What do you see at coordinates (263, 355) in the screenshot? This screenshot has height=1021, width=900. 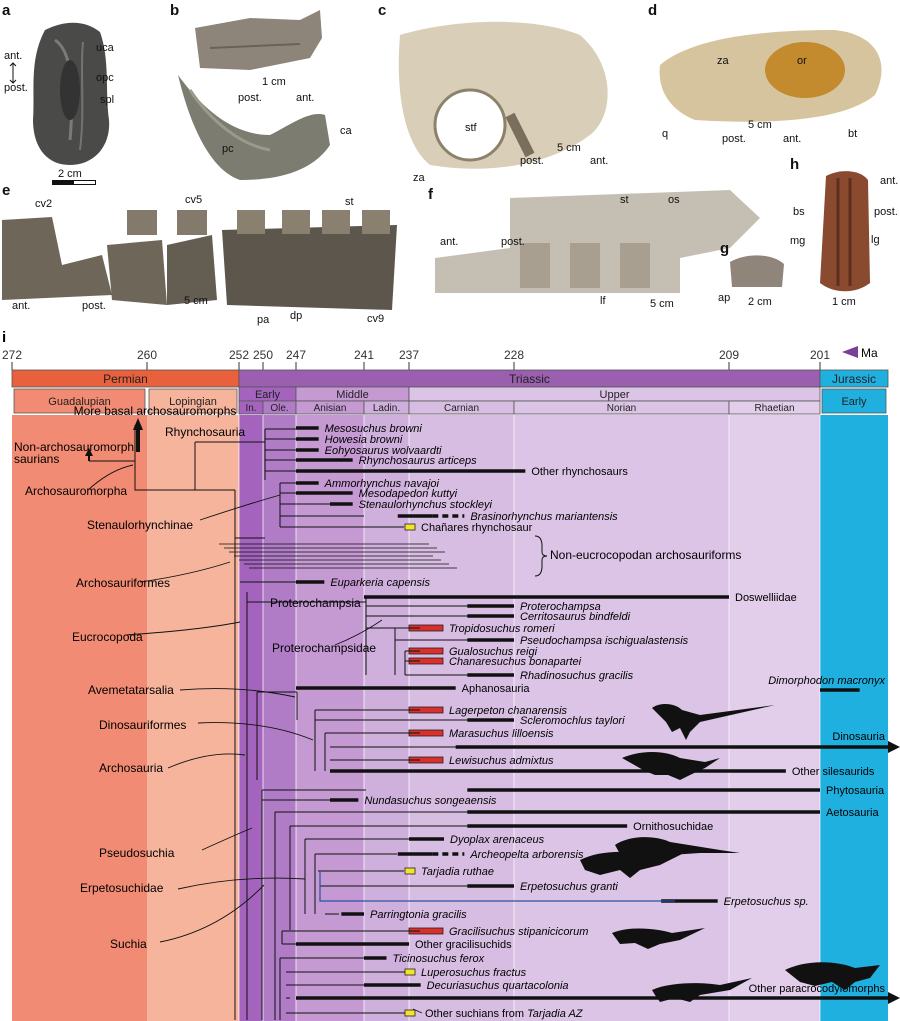 I see `time-tick-label-3: 250` at bounding box center [263, 355].